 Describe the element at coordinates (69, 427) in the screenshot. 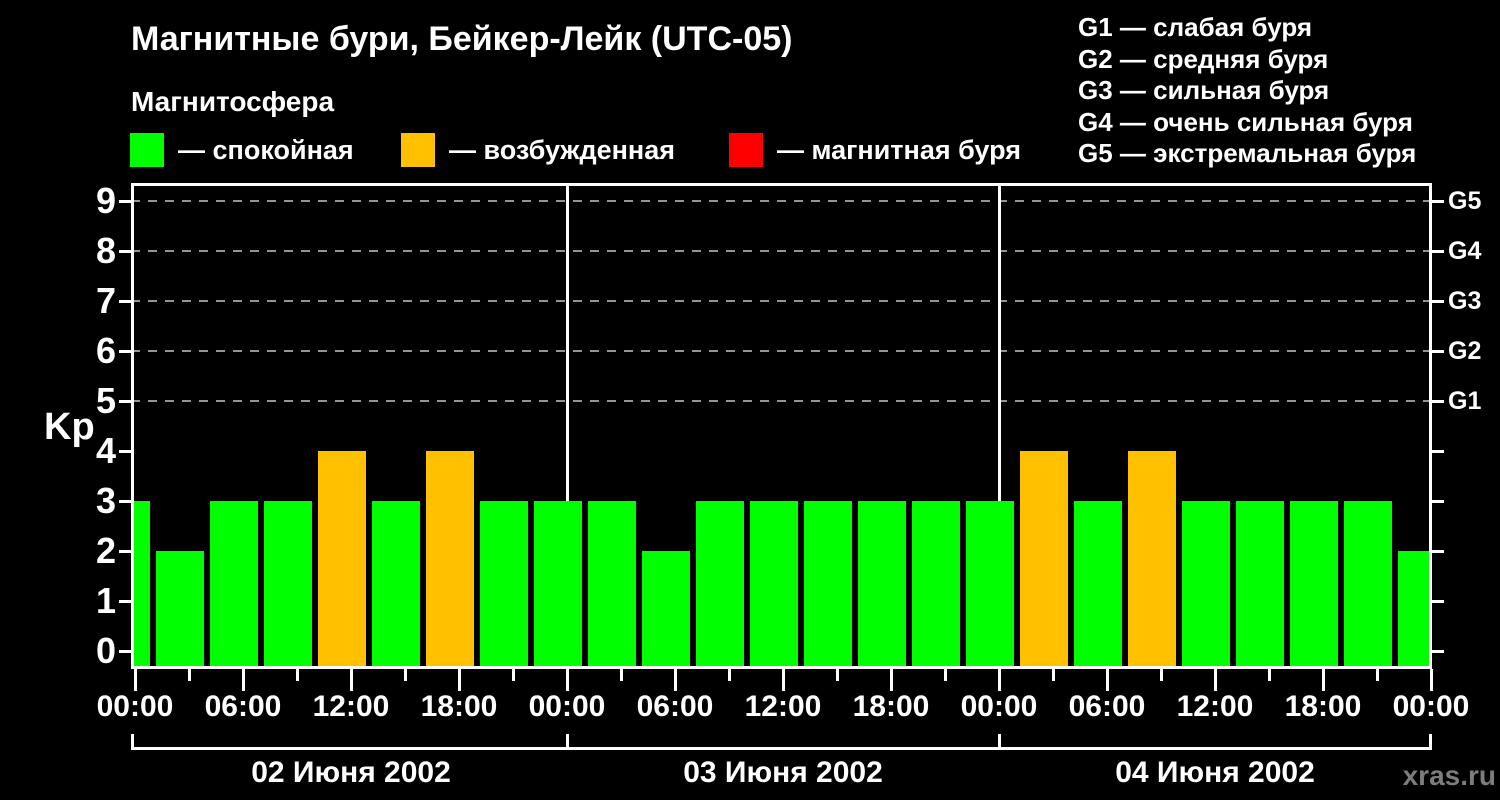

I see `y-axis-title: Kp` at that location.